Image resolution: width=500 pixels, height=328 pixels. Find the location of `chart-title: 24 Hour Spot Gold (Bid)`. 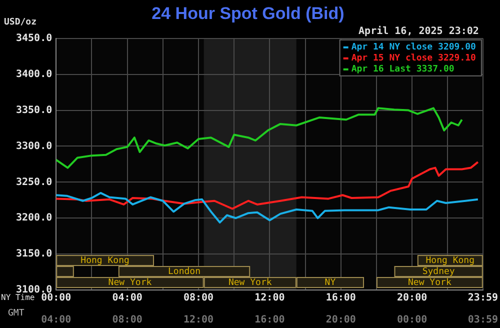

chart-title: 24 Hour Spot Gold (Bid) is located at coordinates (248, 13).